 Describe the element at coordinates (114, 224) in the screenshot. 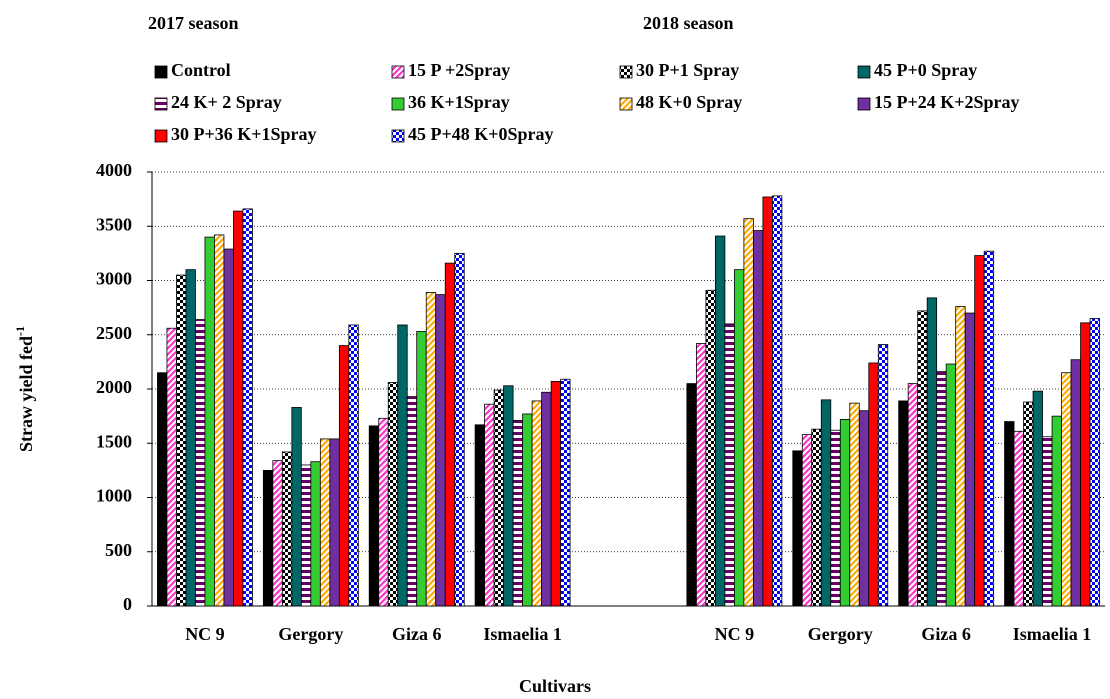

I see `y-tick-label: 3500` at that location.